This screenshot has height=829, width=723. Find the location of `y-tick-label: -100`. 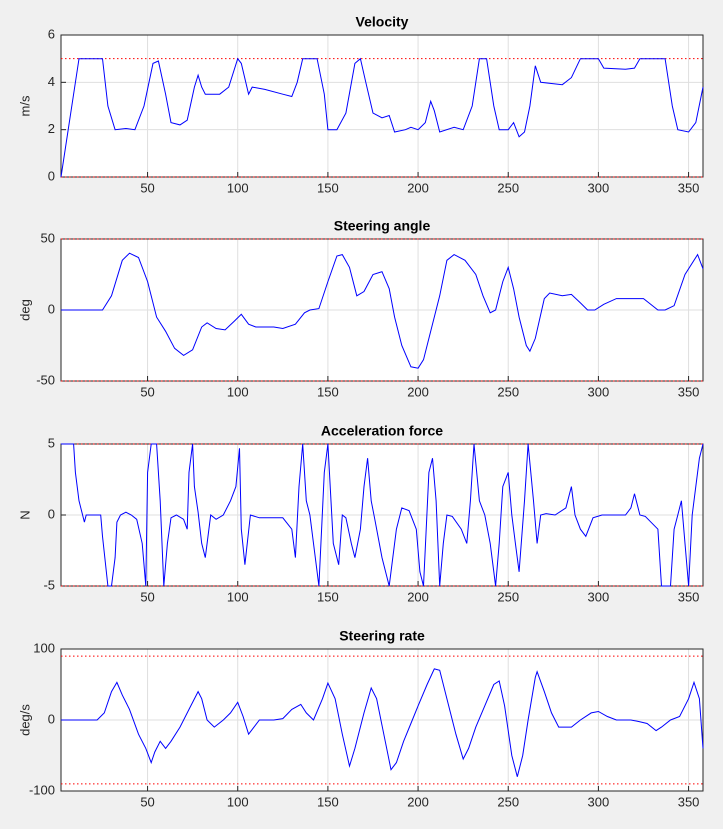

y-tick-label: -100 is located at coordinates (42, 789).